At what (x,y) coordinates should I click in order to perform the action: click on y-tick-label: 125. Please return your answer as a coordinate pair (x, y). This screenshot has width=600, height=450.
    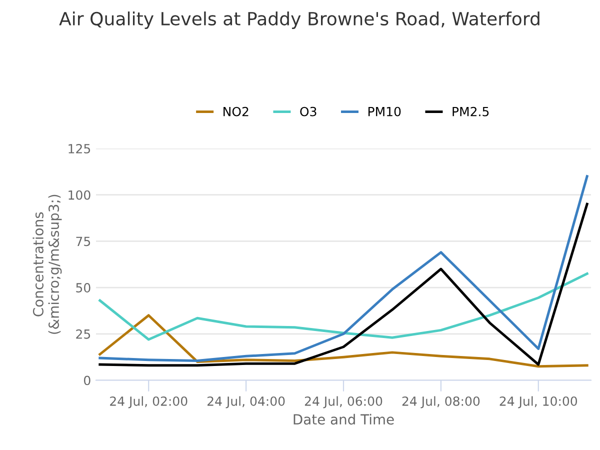
    Looking at the image, I should click on (79, 149).